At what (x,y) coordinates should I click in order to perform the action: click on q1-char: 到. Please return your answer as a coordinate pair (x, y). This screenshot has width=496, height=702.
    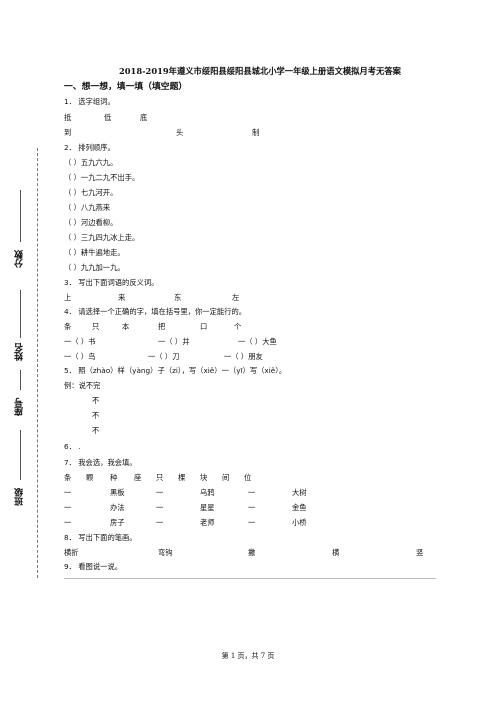
    Looking at the image, I should click on (68, 132).